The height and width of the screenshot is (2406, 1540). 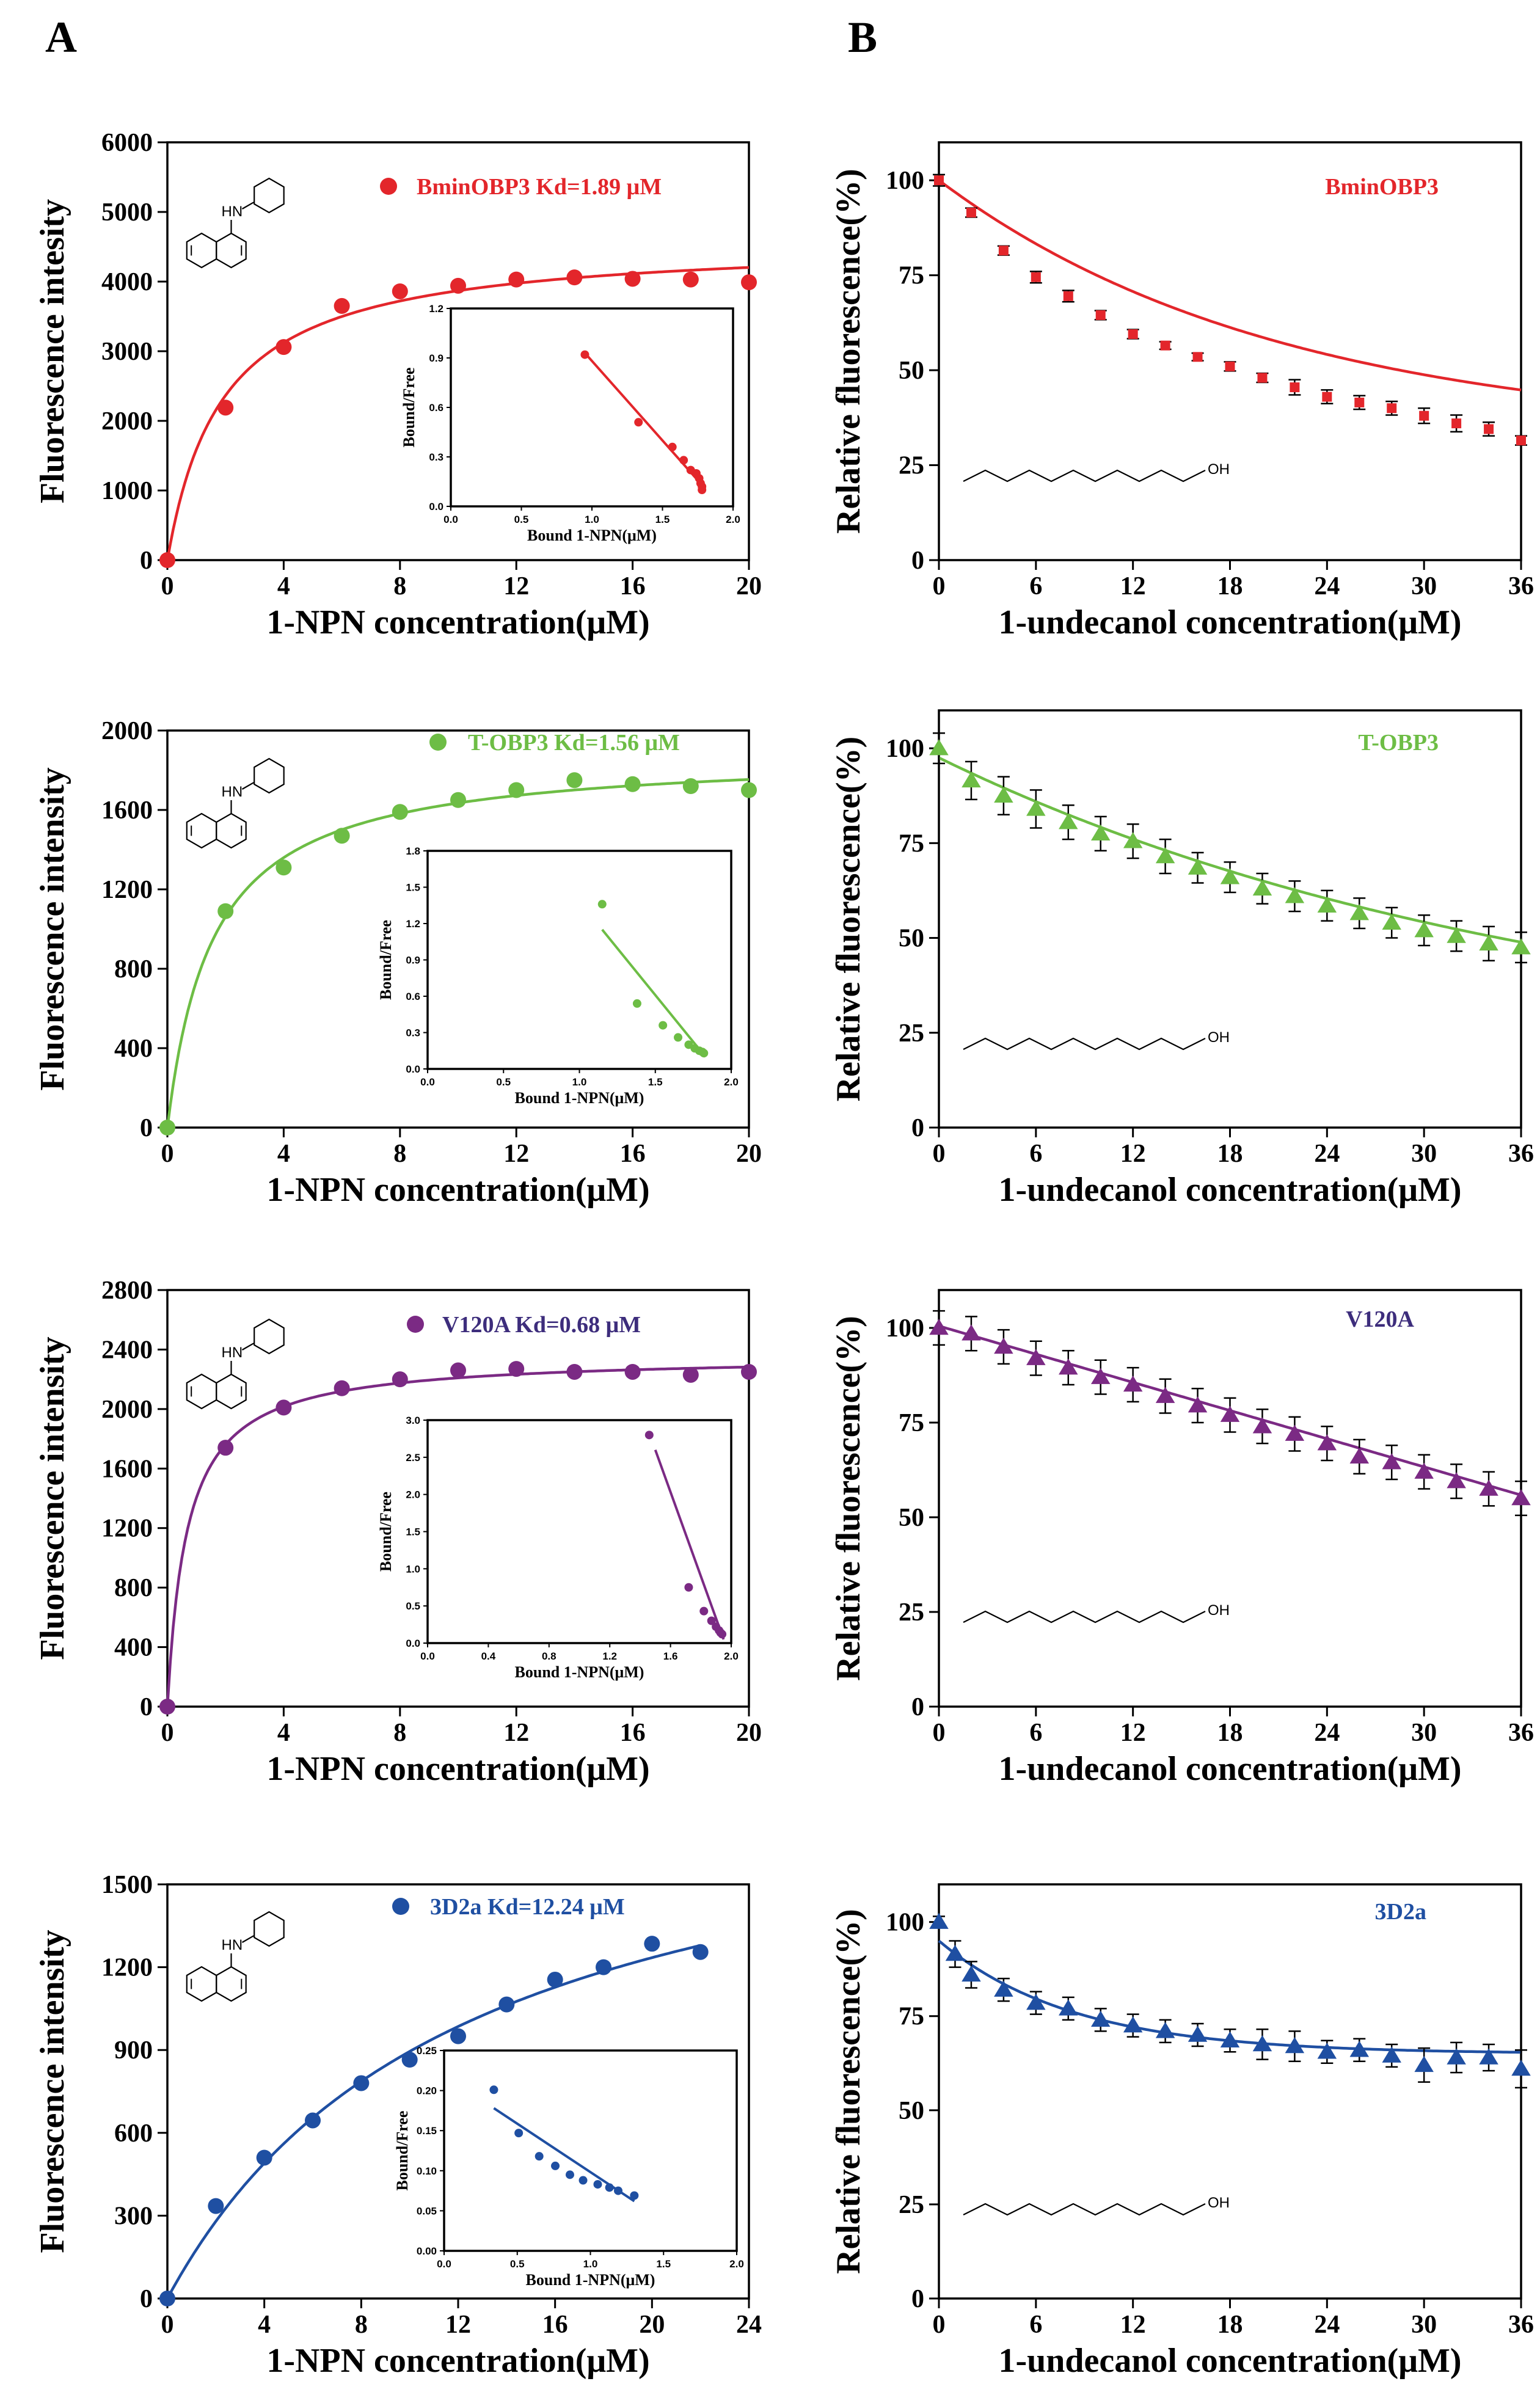 I want to click on y-tick-label: 100, so click(x=905, y=749).